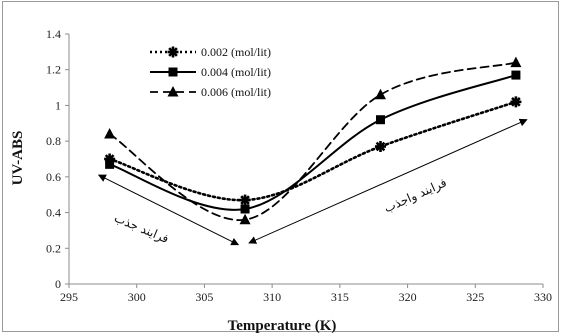  I want to click on x-tick-label: 310, so click(272, 297).